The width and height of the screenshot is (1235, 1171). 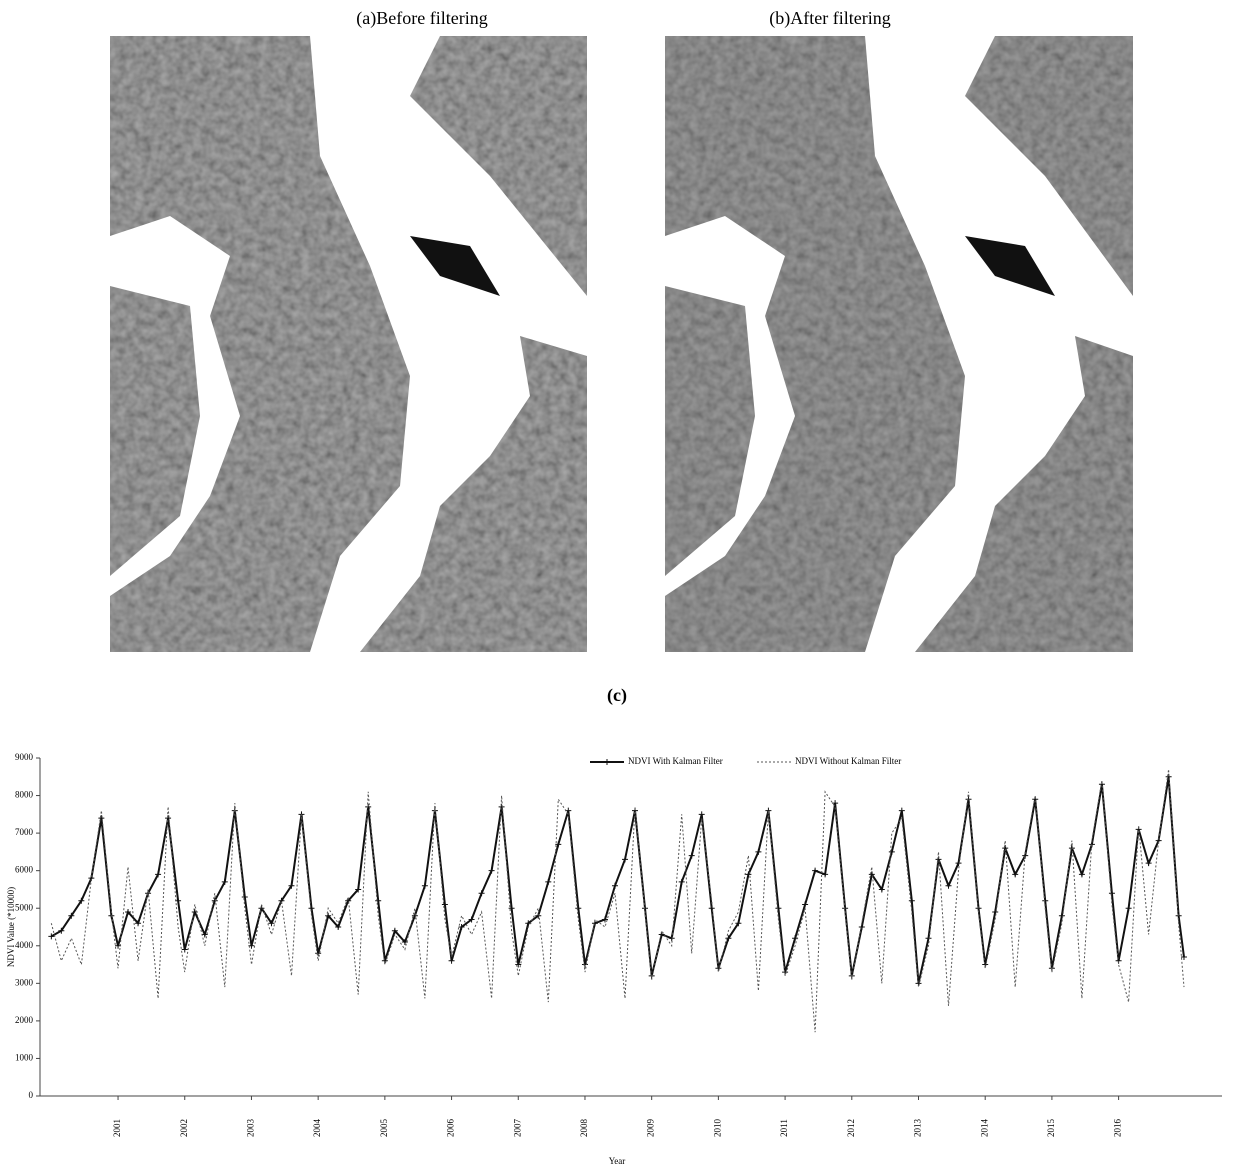 What do you see at coordinates (918, 1128) in the screenshot?
I see `x-tick-label: 2013` at bounding box center [918, 1128].